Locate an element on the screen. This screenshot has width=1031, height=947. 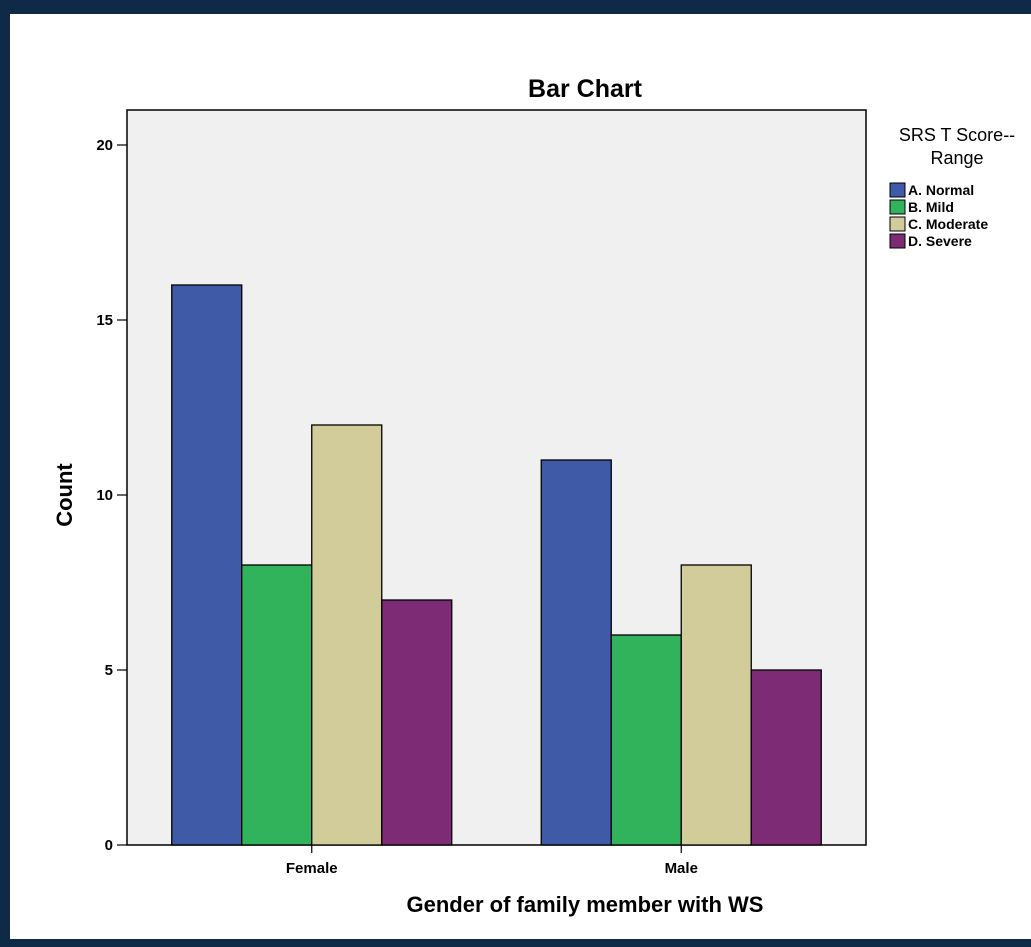
y-axis-title: Count is located at coordinates (64, 495).